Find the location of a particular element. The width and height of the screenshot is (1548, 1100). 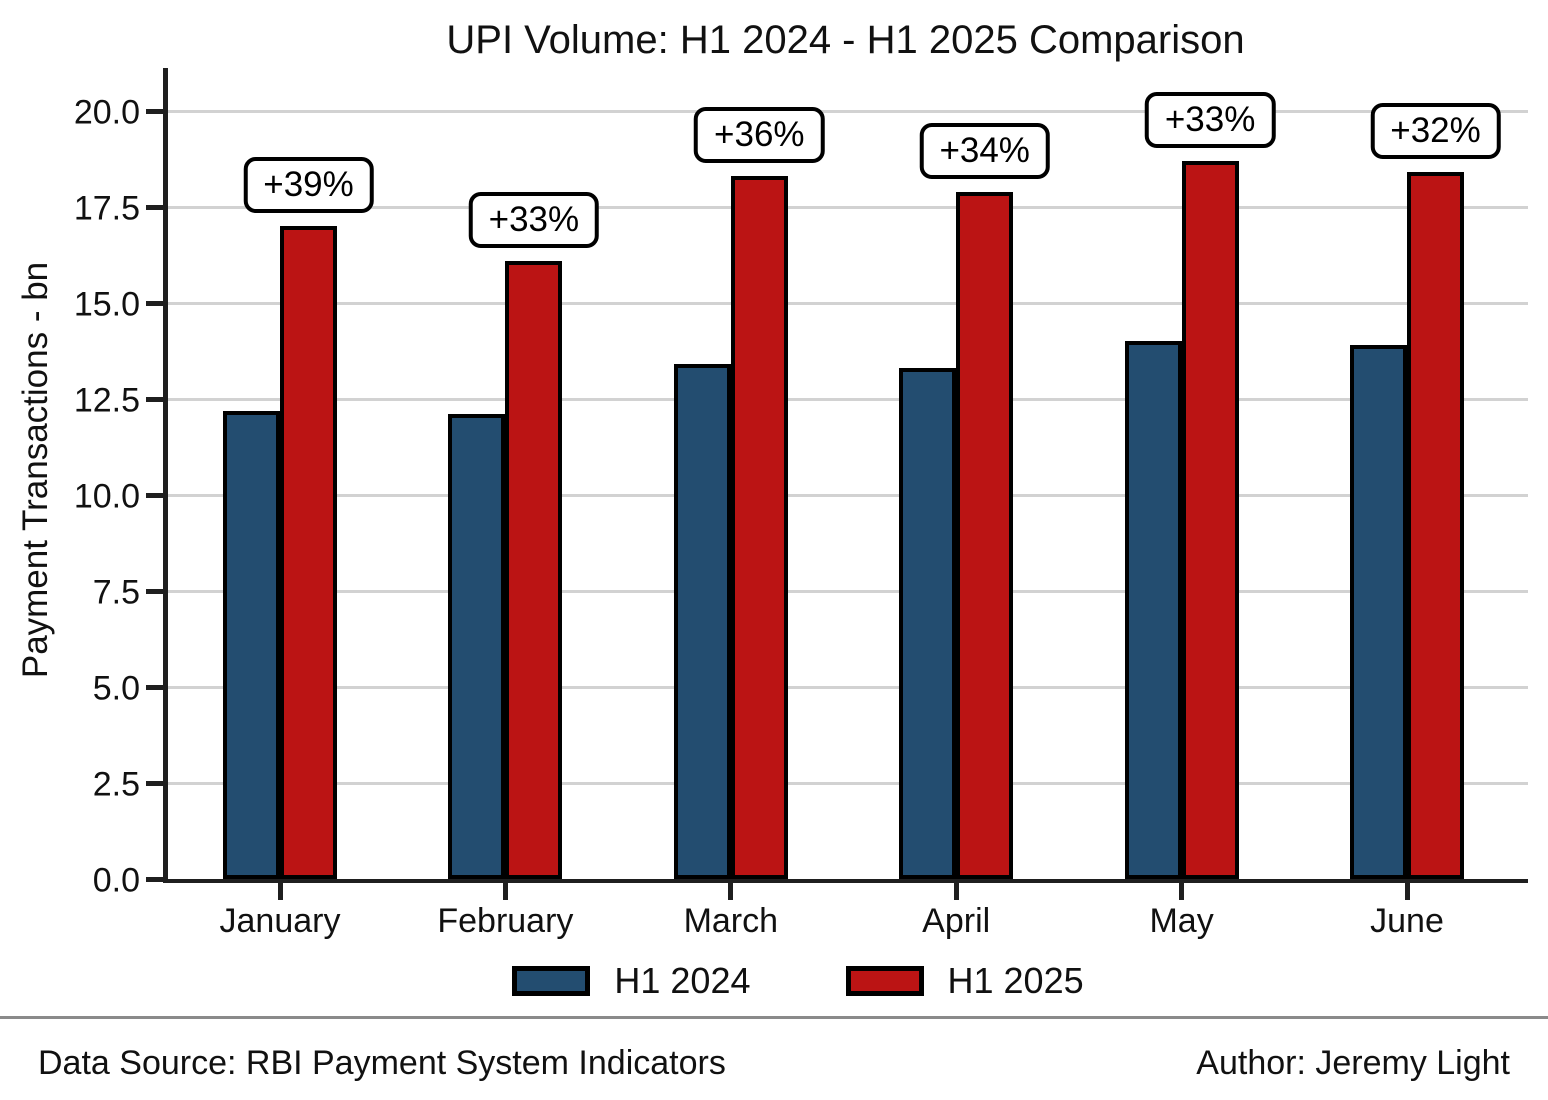

bar-h1-2024-march is located at coordinates (702, 621).